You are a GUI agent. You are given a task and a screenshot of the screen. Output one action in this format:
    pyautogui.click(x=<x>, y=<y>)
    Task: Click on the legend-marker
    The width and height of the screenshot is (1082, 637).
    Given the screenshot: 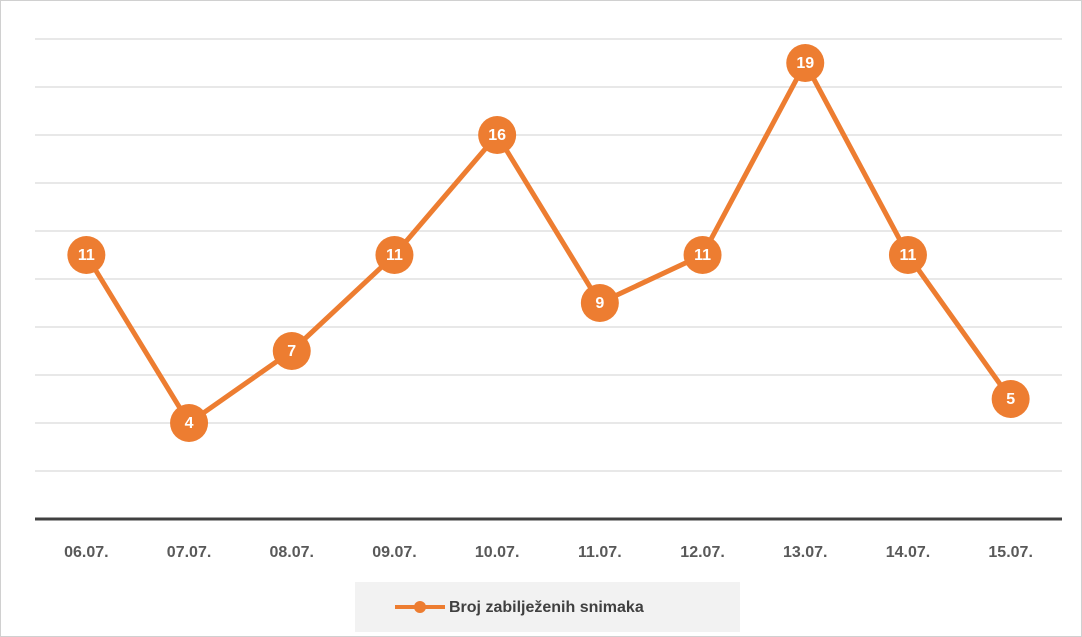 What is the action you would take?
    pyautogui.click(x=420, y=607)
    